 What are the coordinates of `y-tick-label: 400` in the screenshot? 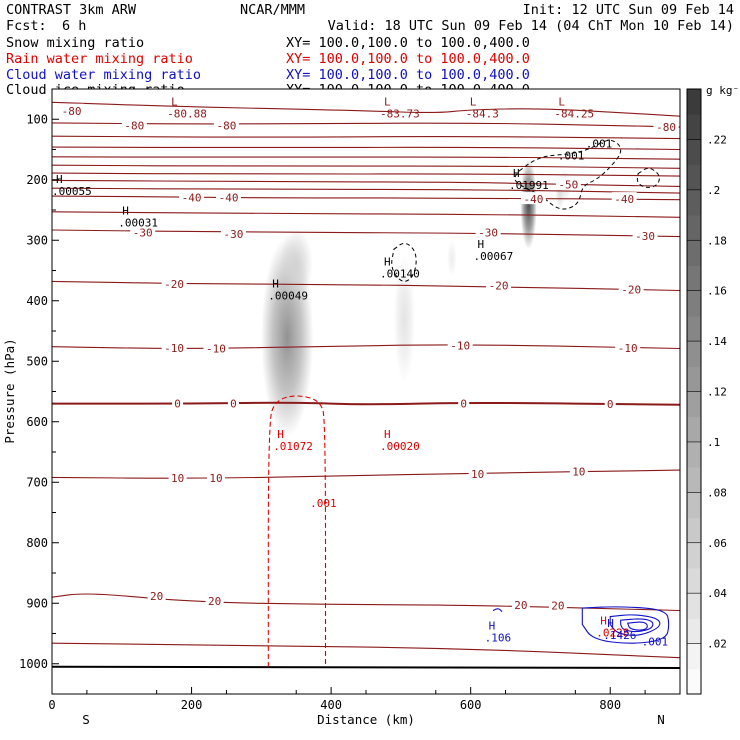 It's located at (37, 301).